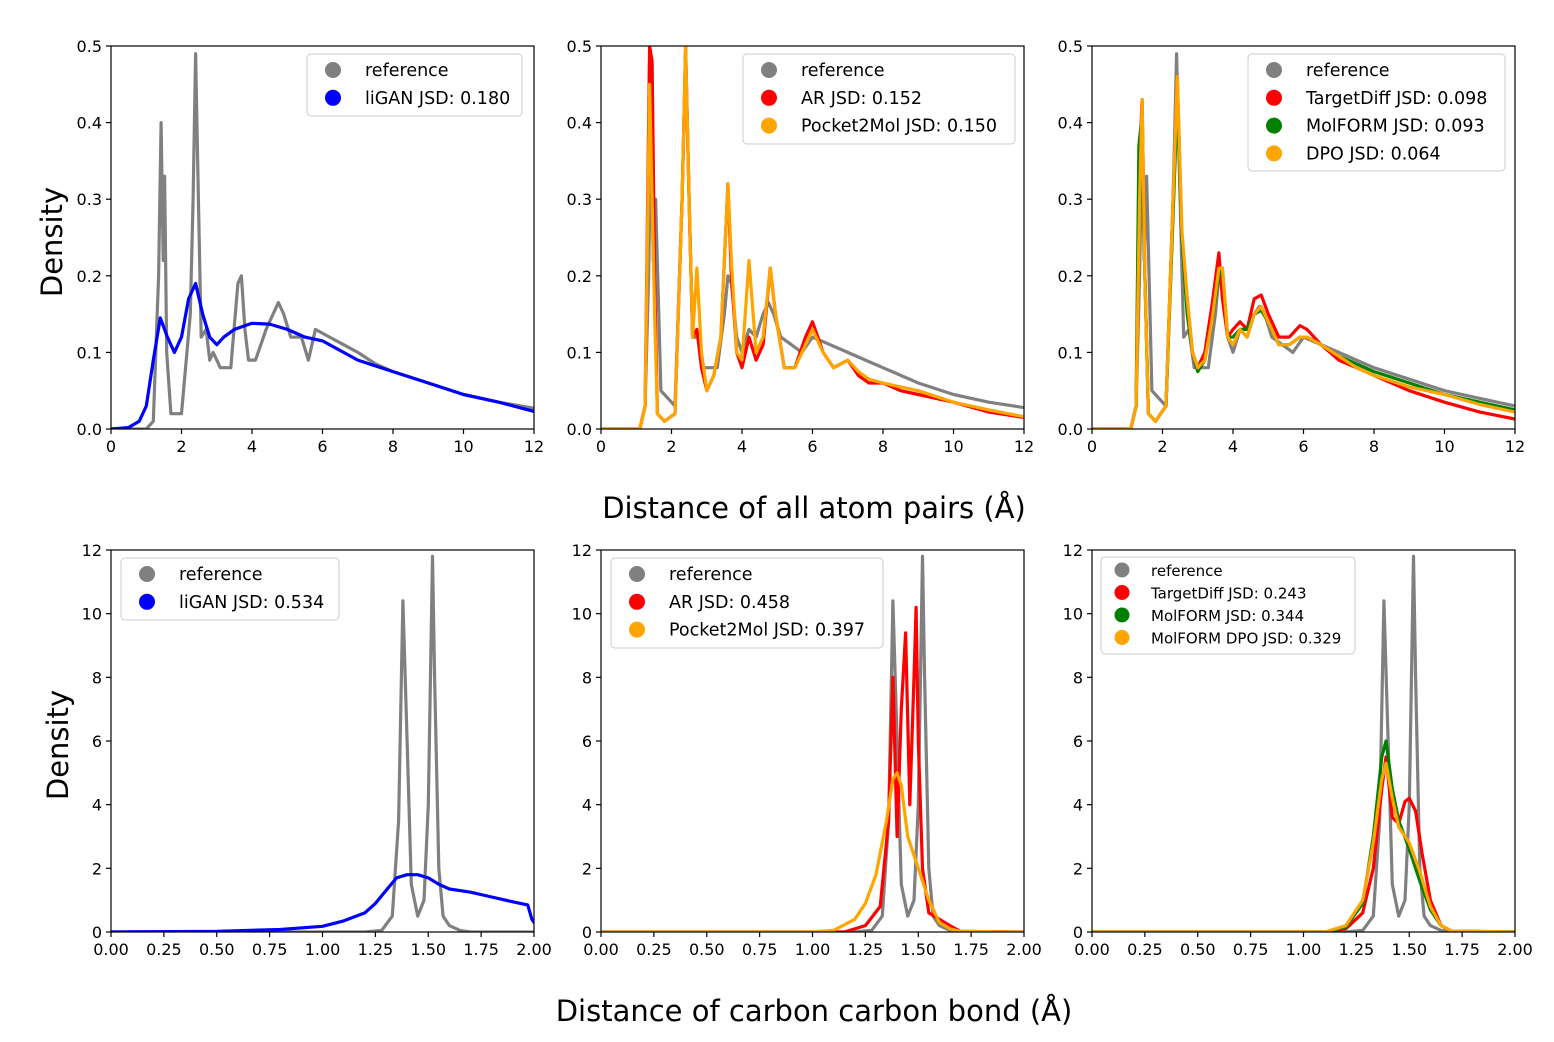 This screenshot has width=1554, height=1042. I want to click on y-axis-label-bottom: Density, so click(58, 745).